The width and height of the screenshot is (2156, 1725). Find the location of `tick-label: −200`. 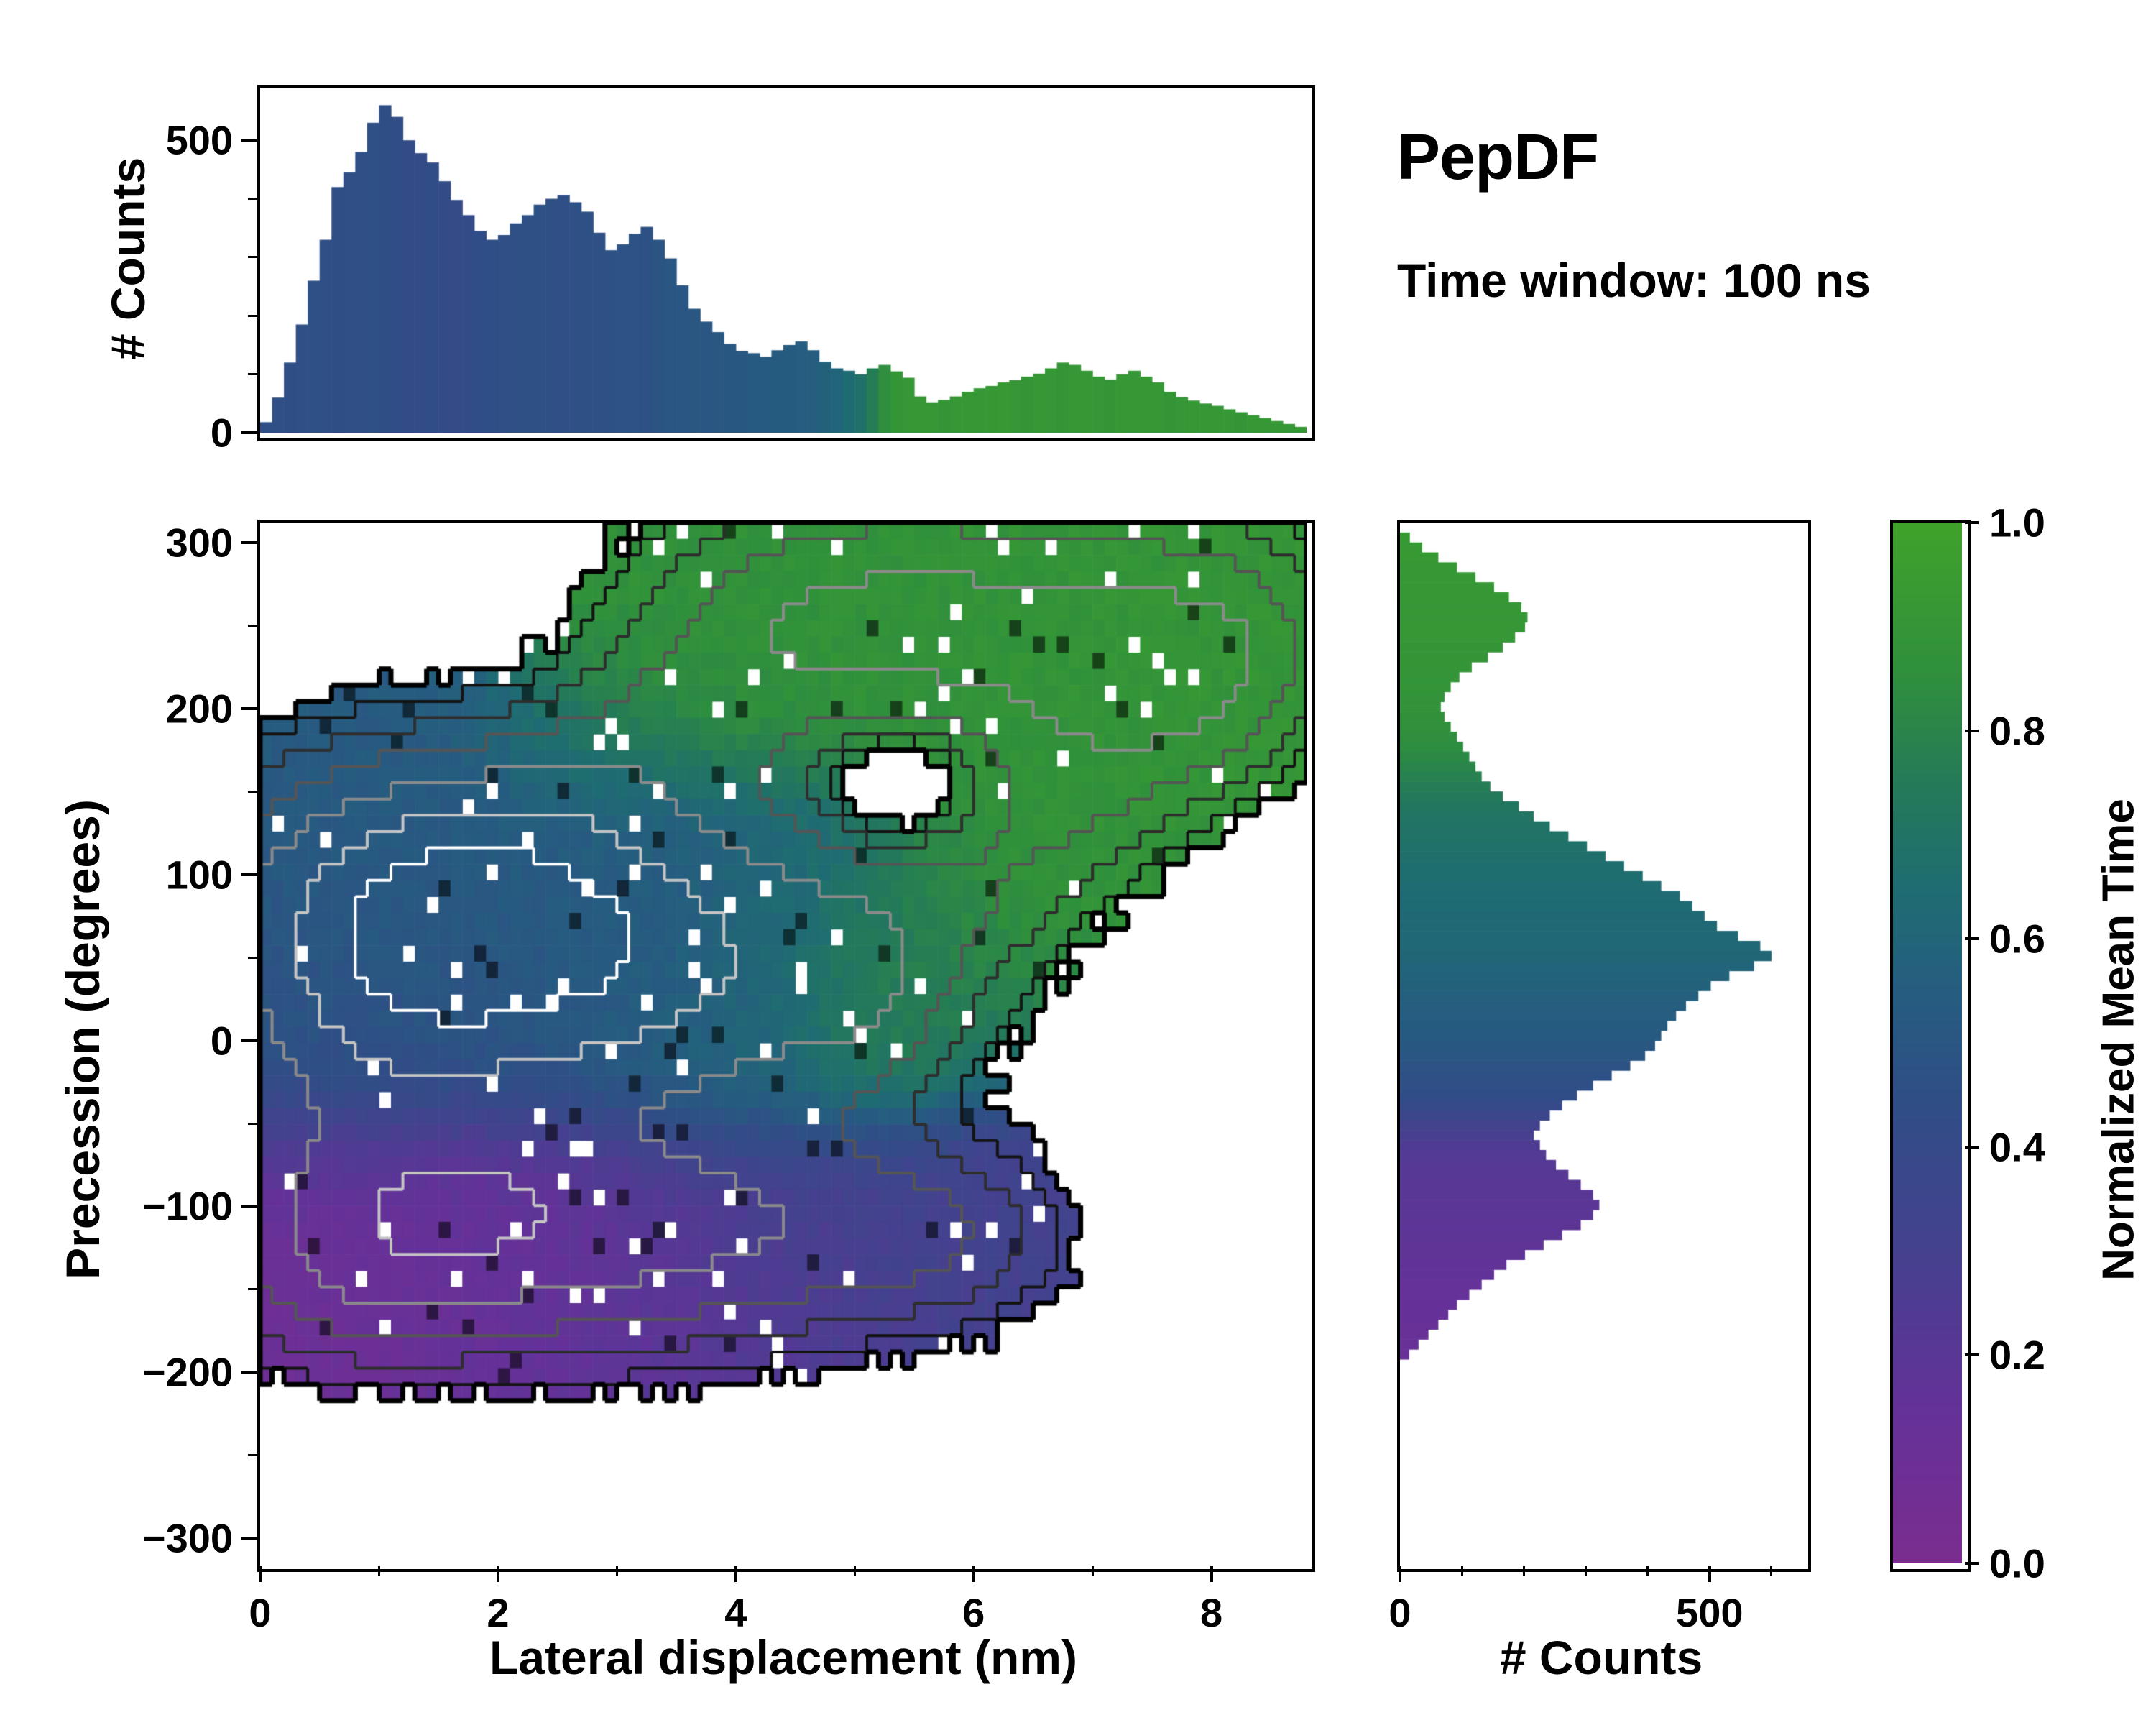

tick-label: −200 is located at coordinates (188, 1372).